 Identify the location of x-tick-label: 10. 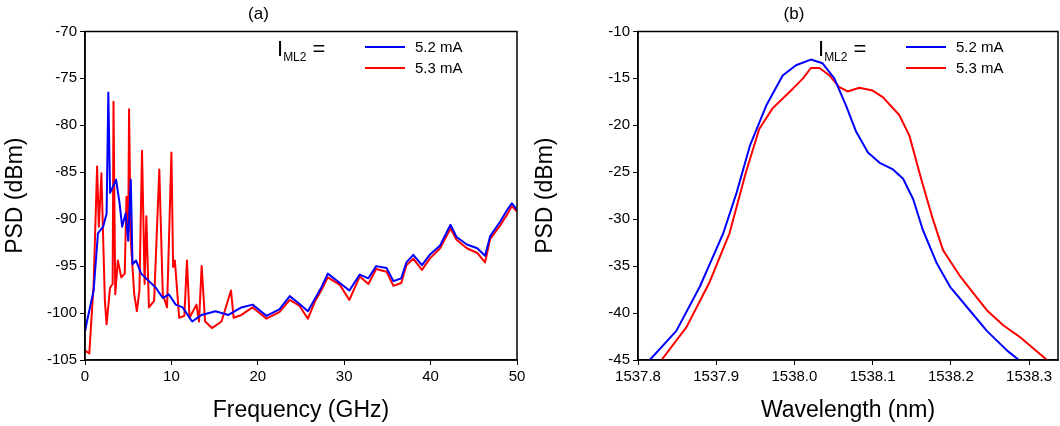
(171, 376).